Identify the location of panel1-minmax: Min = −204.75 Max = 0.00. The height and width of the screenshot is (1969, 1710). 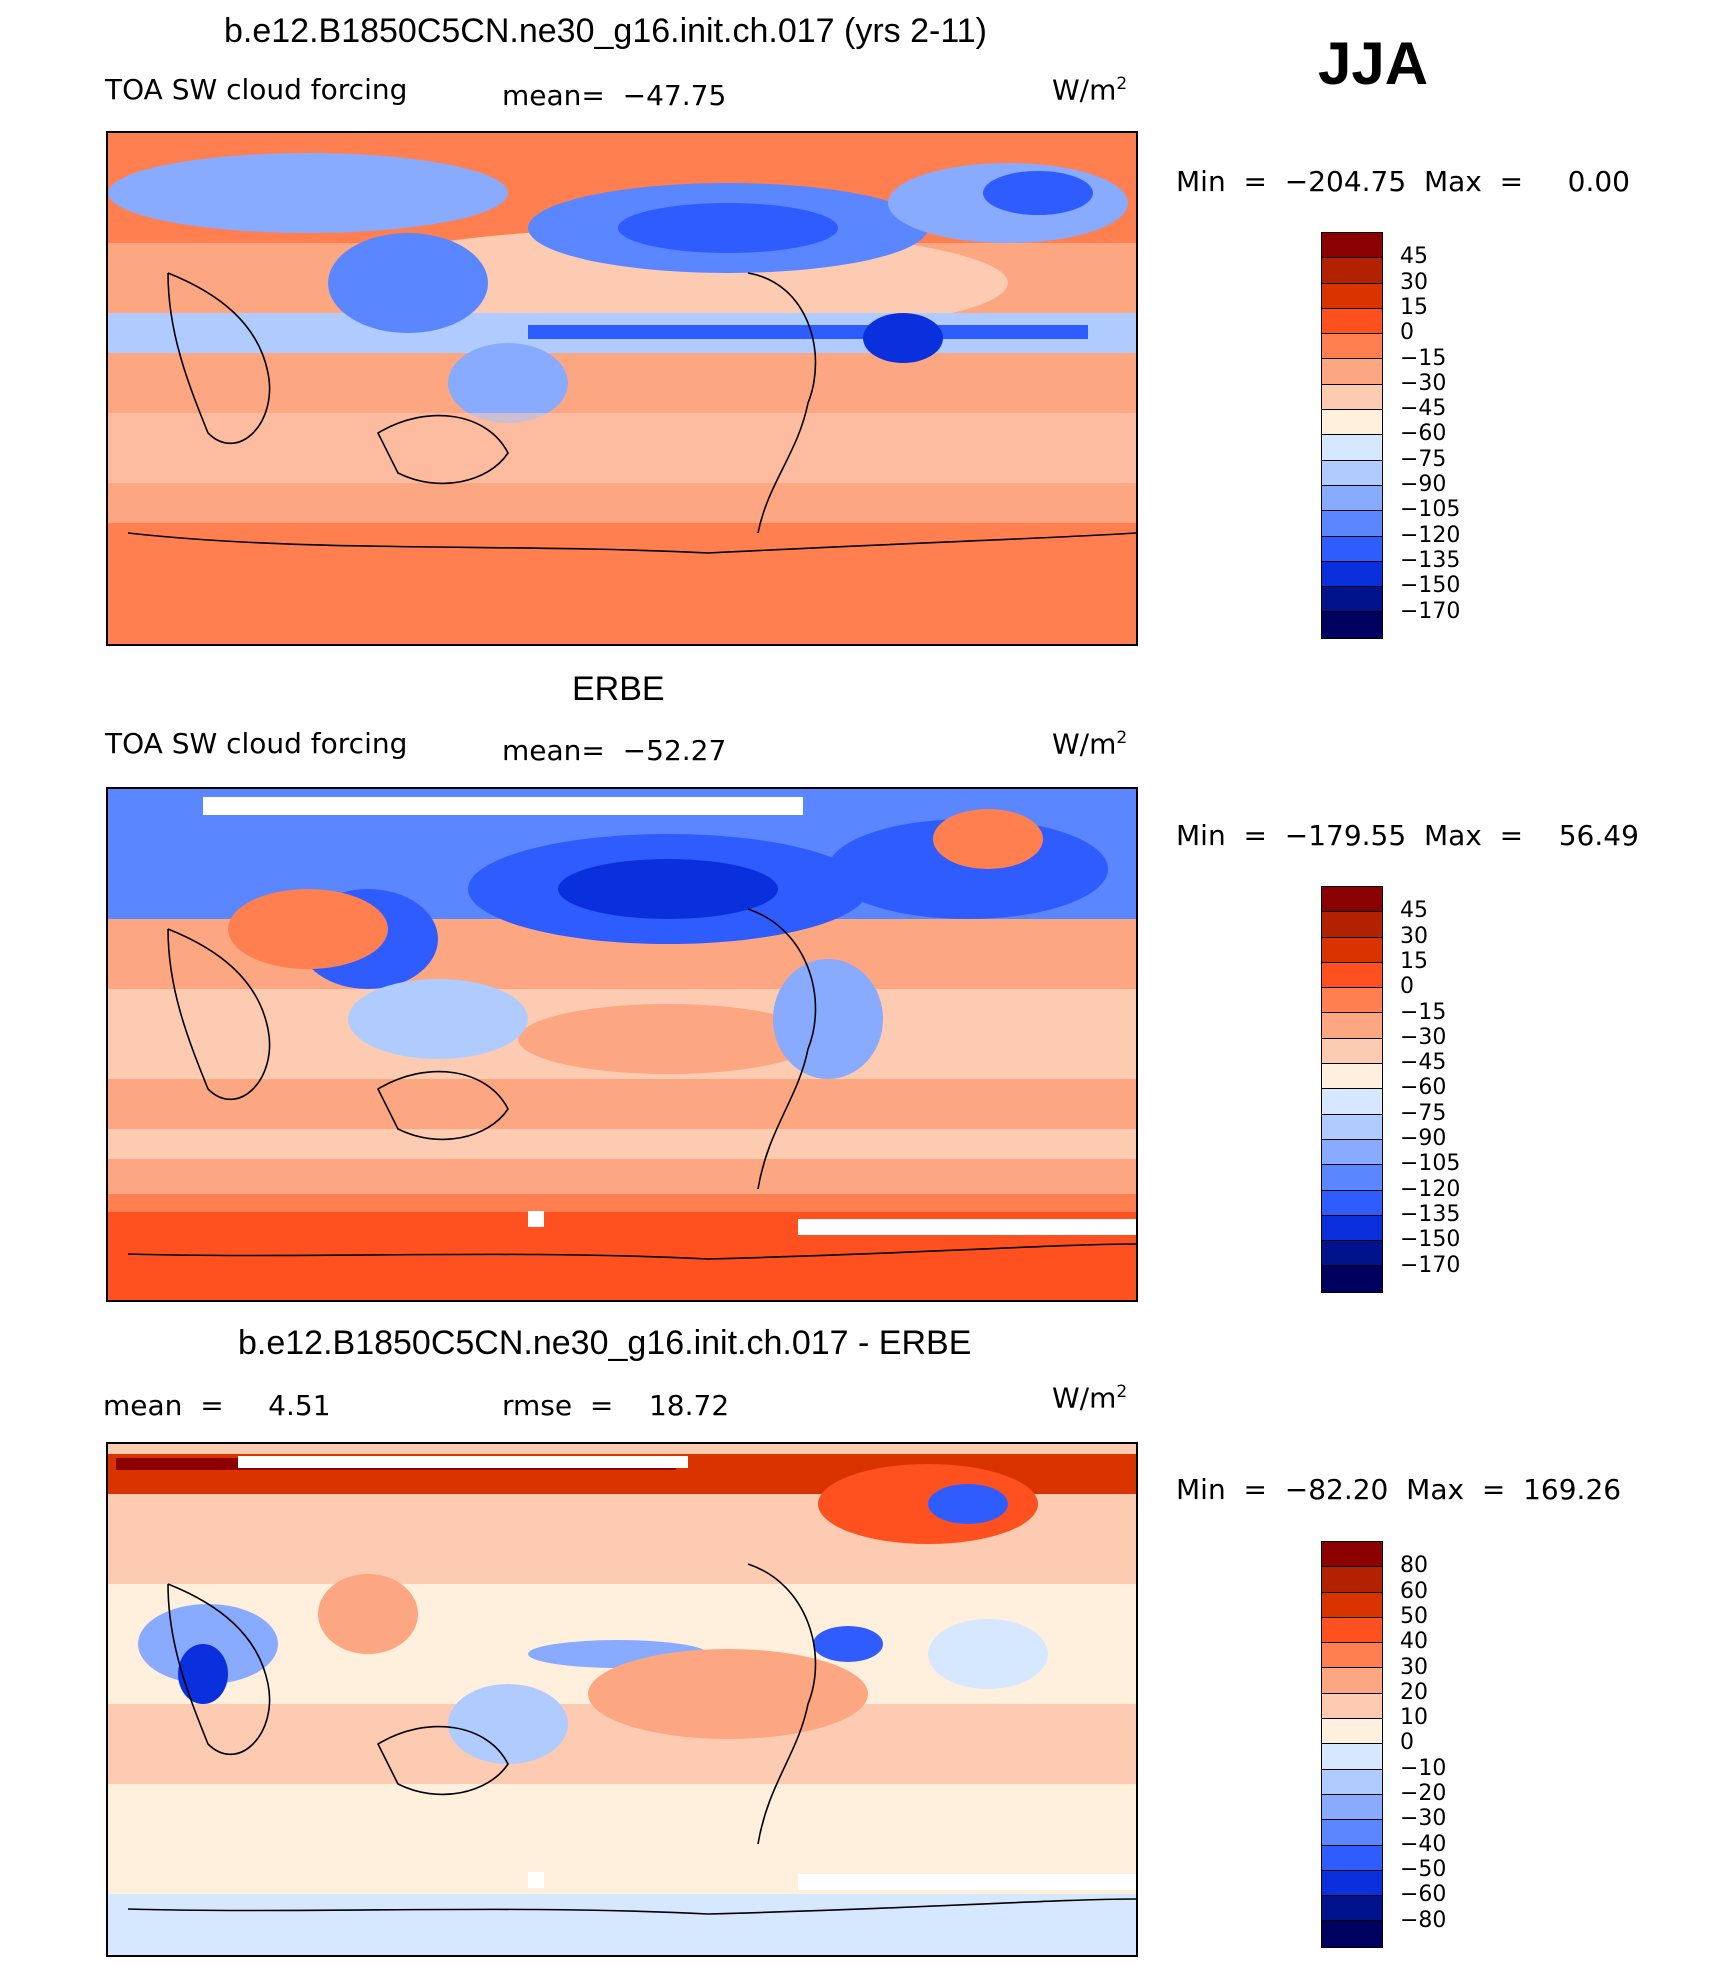
(1403, 181).